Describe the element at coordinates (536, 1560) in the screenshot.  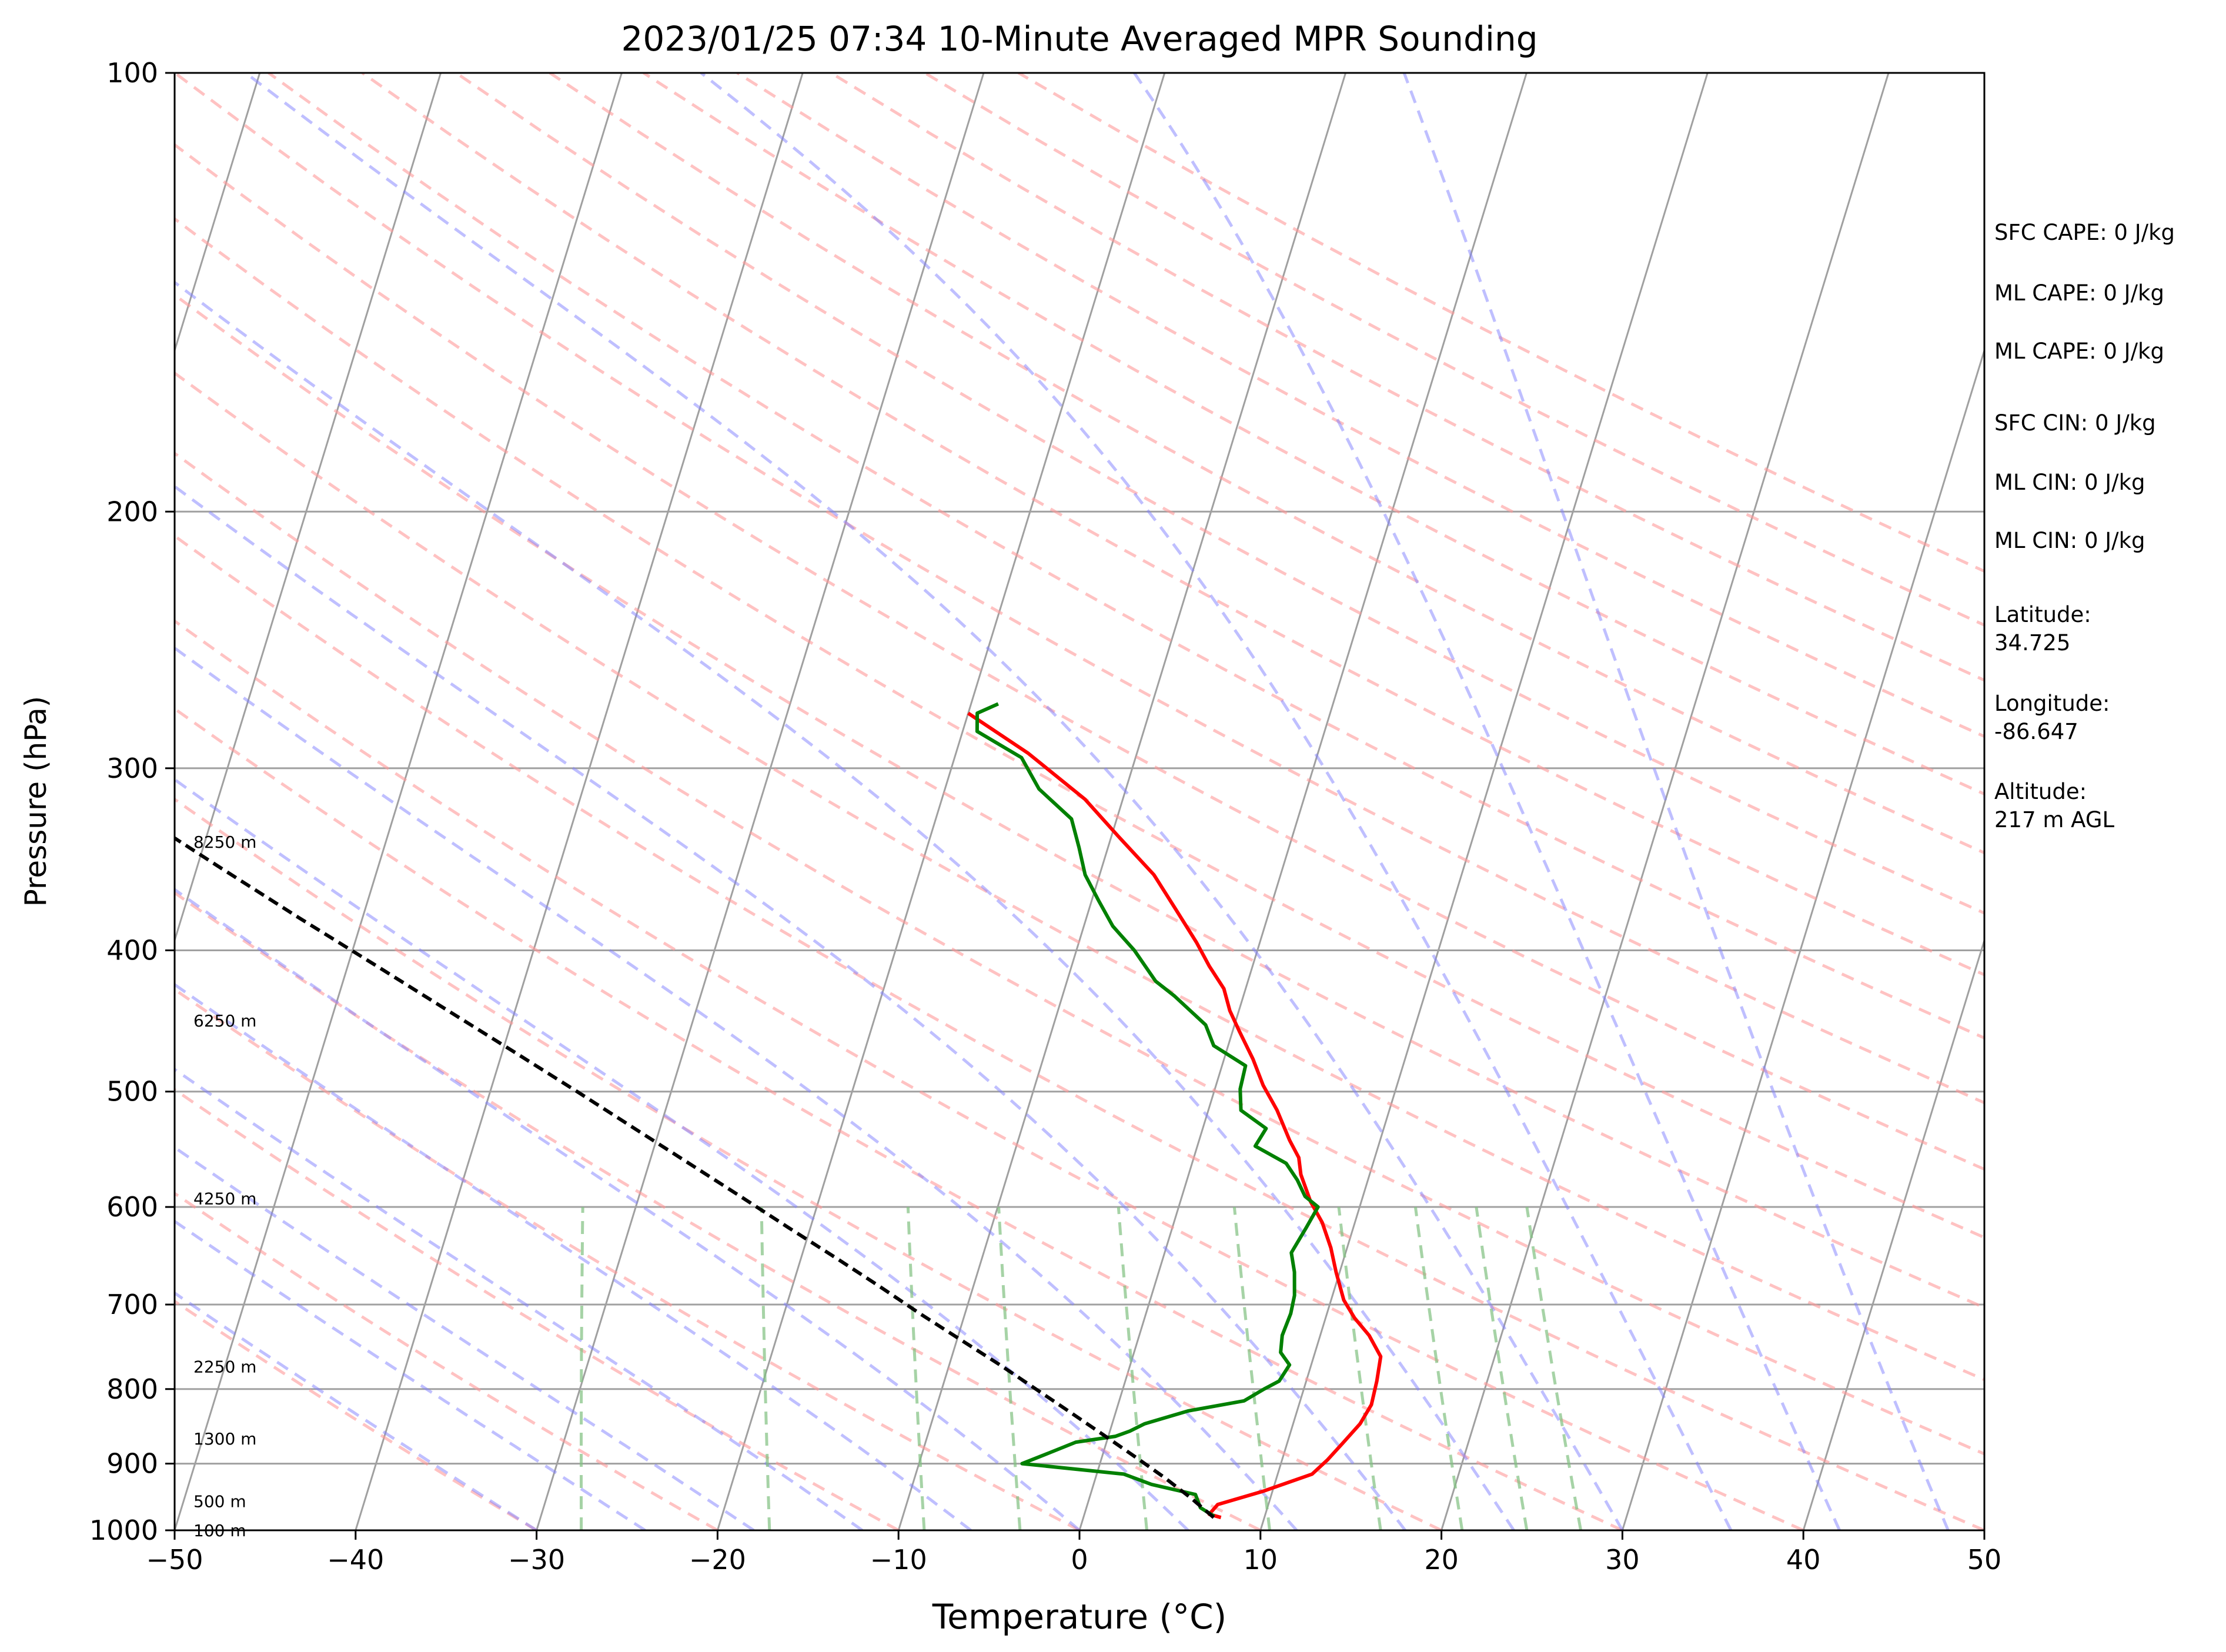
I see `x-tick-label: −30` at that location.